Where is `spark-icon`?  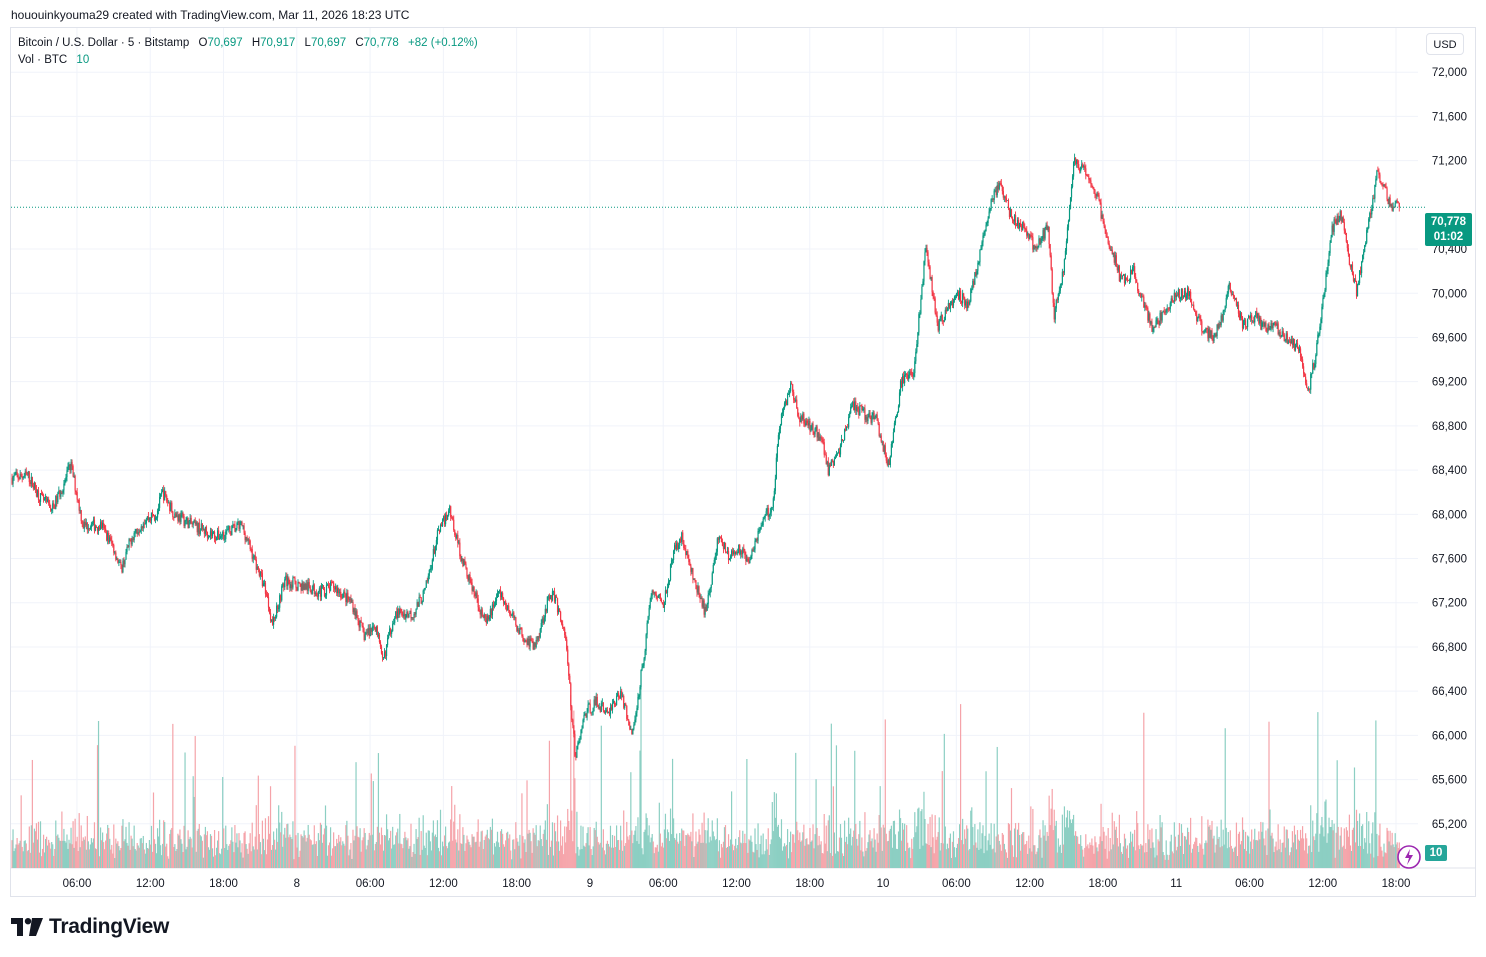
spark-icon is located at coordinates (1409, 857).